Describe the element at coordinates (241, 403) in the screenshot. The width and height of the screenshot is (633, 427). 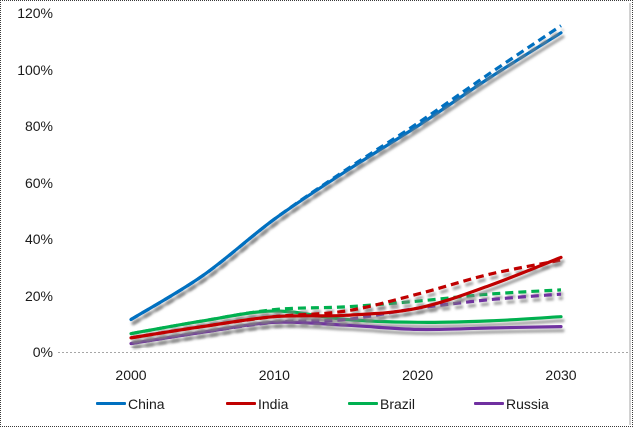
I see `legend-swatch-india` at that location.